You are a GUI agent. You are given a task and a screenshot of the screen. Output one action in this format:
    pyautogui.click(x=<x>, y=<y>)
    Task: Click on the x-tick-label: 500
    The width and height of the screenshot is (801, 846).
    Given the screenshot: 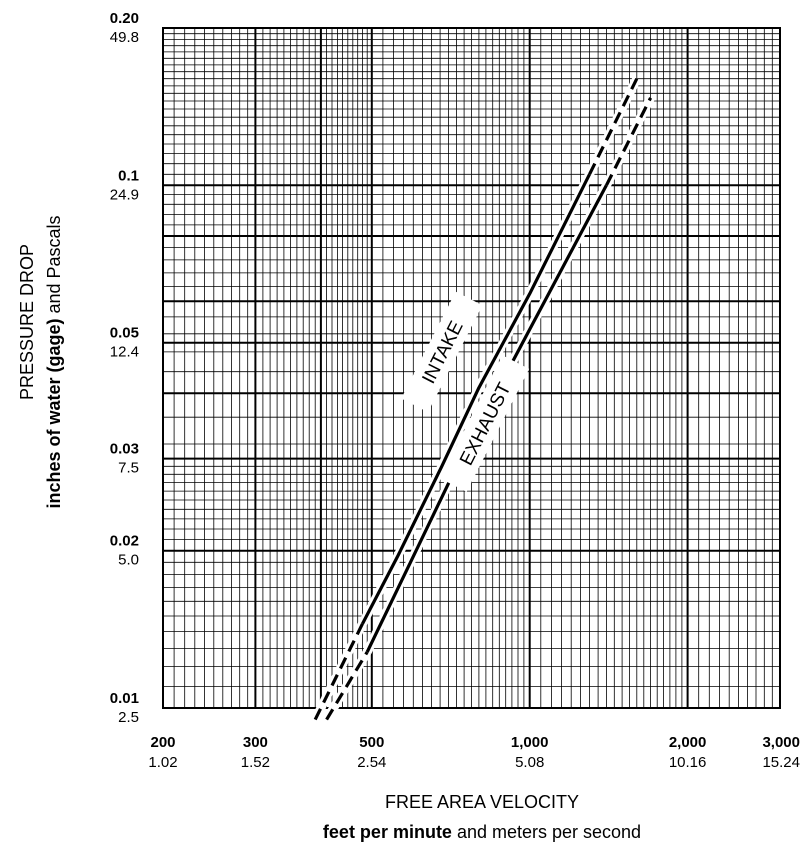 What is the action you would take?
    pyautogui.click(x=371, y=742)
    